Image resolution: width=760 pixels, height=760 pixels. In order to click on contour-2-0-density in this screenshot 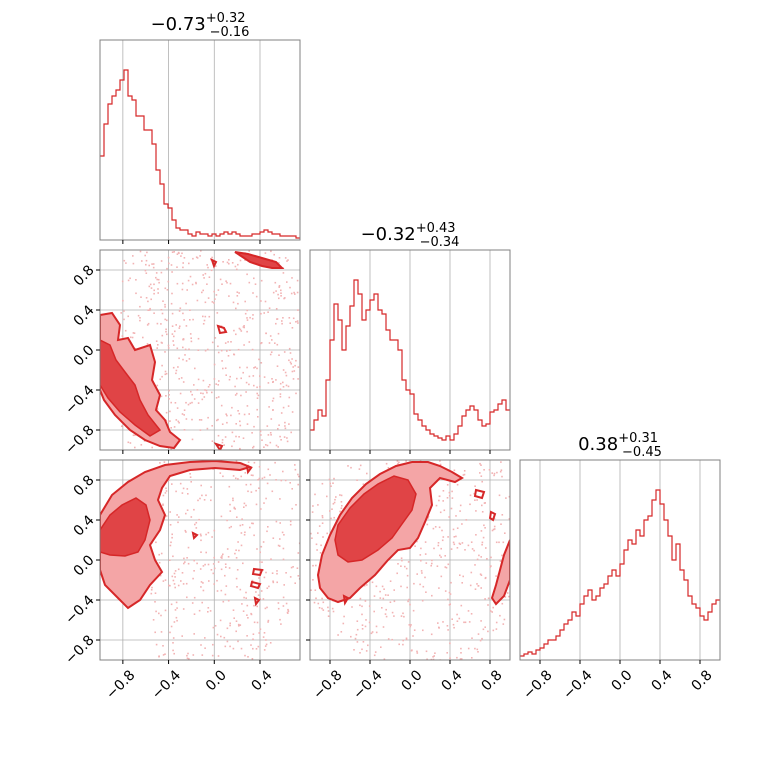, I will do `click(200, 560)`.